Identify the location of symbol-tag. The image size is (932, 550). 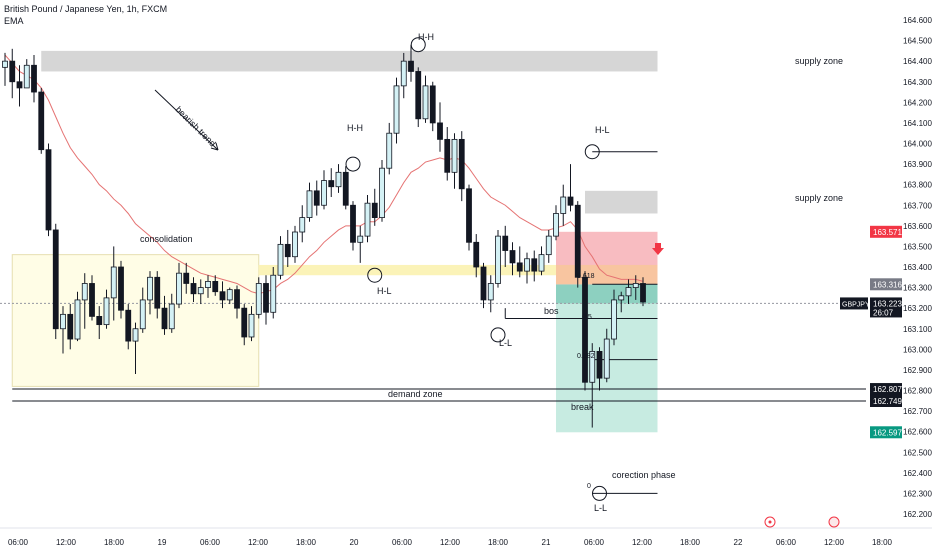
(854, 303).